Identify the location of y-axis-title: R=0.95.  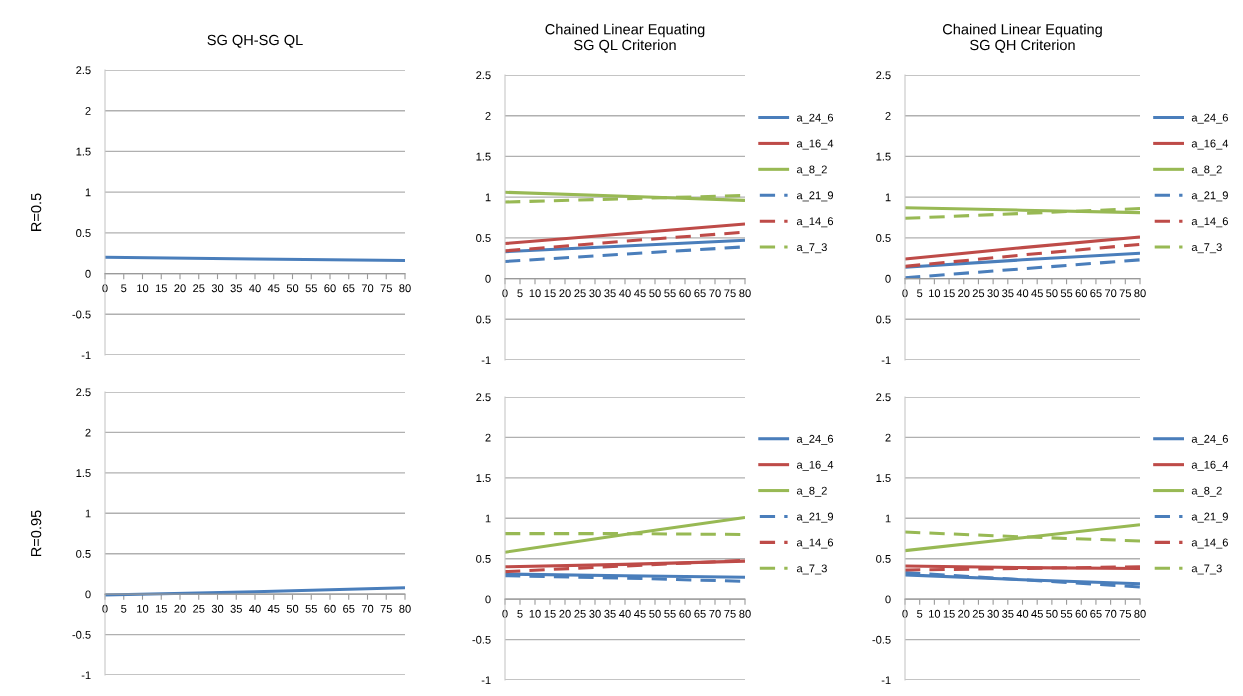
(36, 533).